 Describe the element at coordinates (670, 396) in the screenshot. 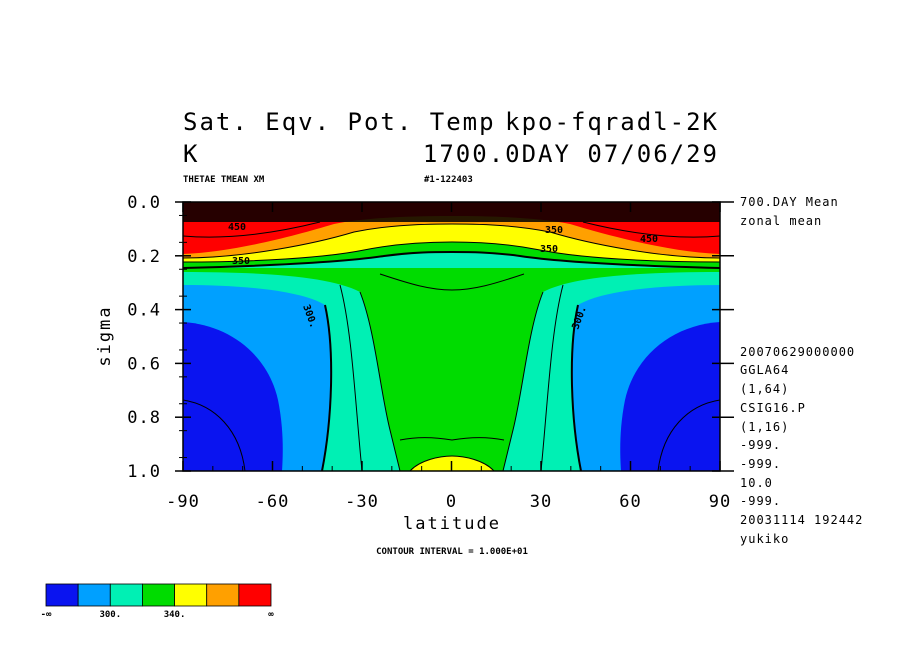

I see `region-cold-right` at that location.